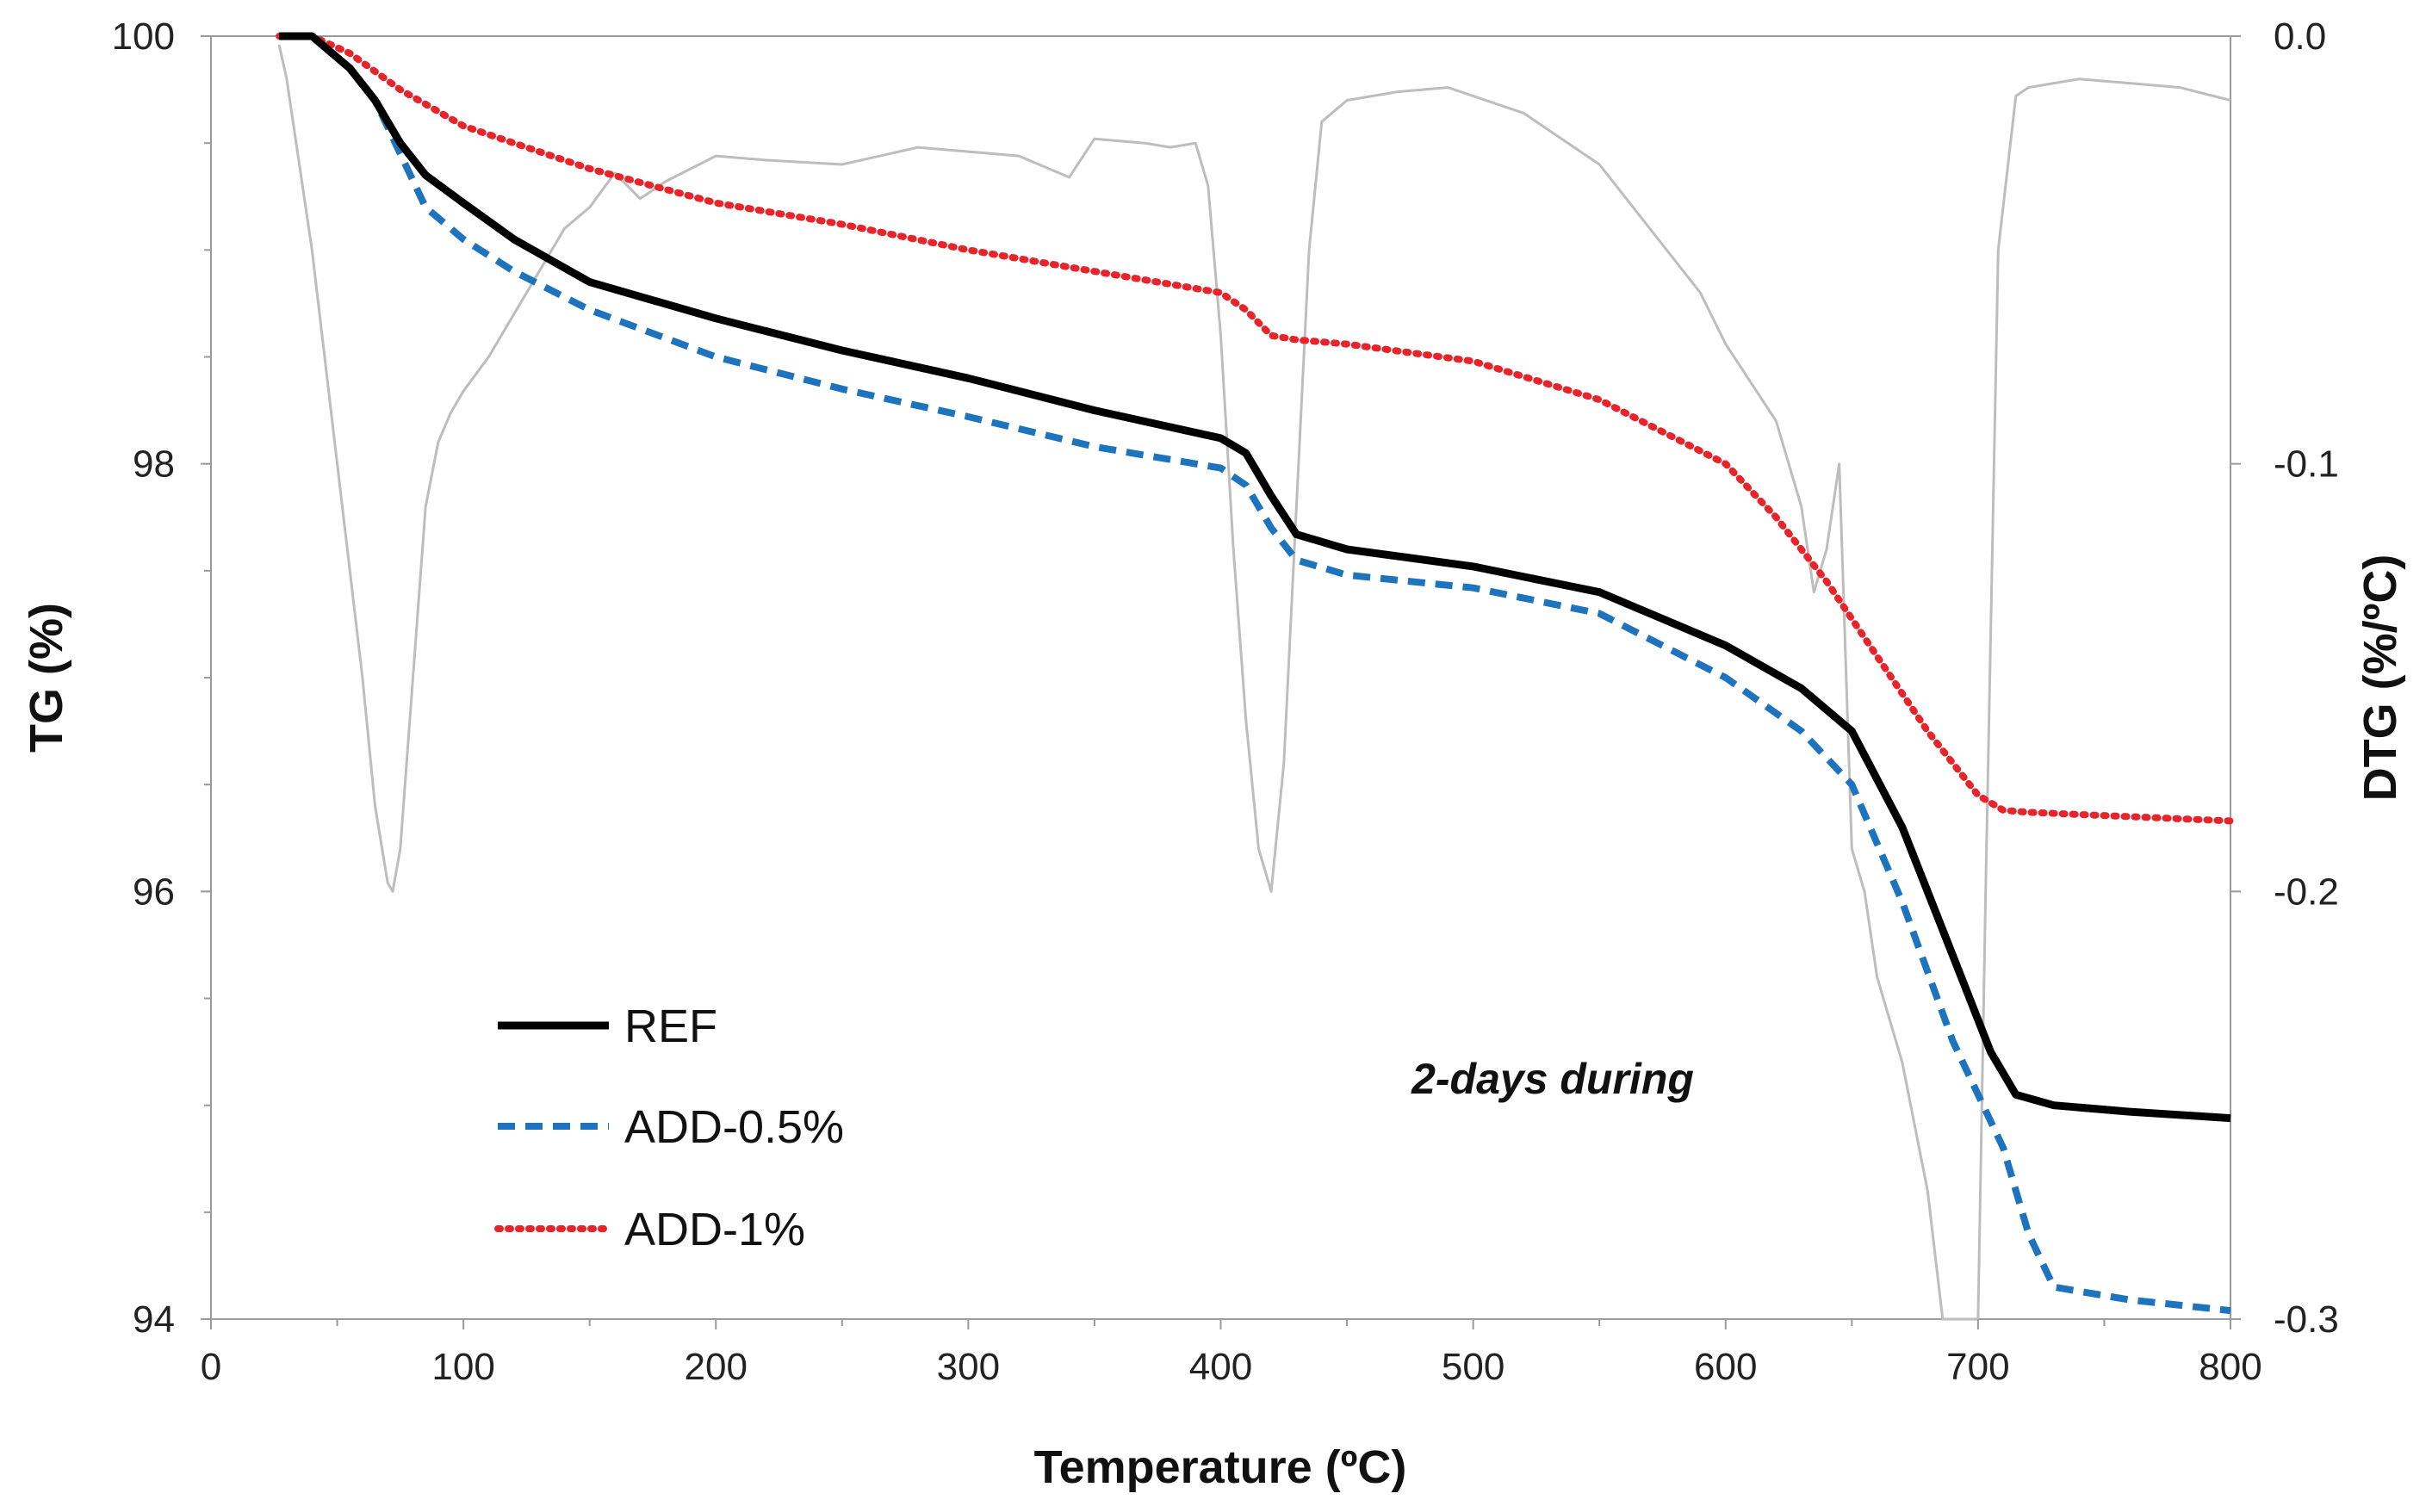 This screenshot has height=1512, width=2432. I want to click on x-tick-label: 500, so click(1473, 1367).